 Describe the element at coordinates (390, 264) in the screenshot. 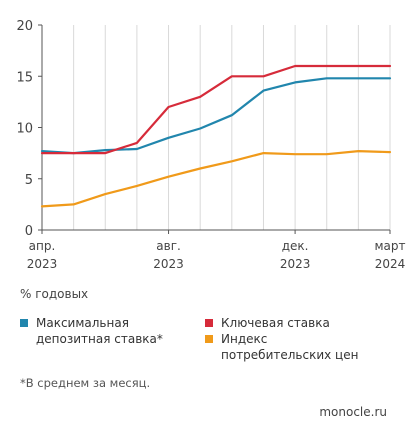

I see `x-tick-label-year: 2024` at that location.